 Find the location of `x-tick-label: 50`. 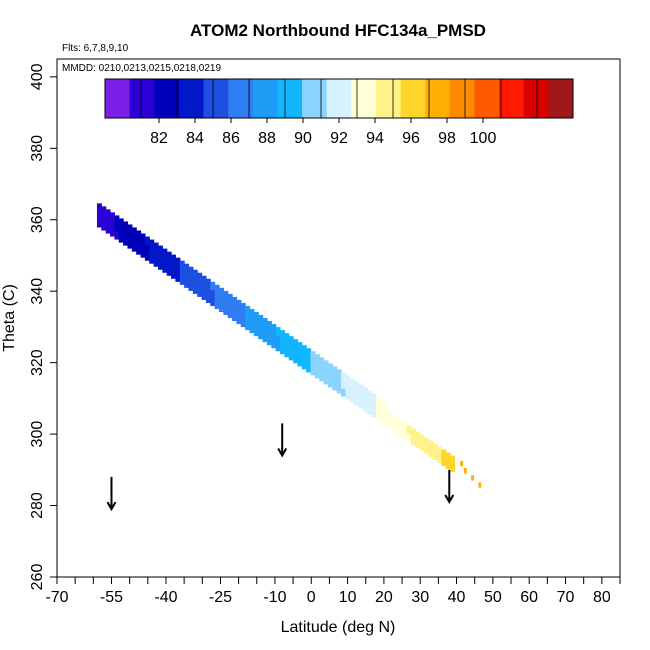

x-tick-label: 50 is located at coordinates (493, 597).